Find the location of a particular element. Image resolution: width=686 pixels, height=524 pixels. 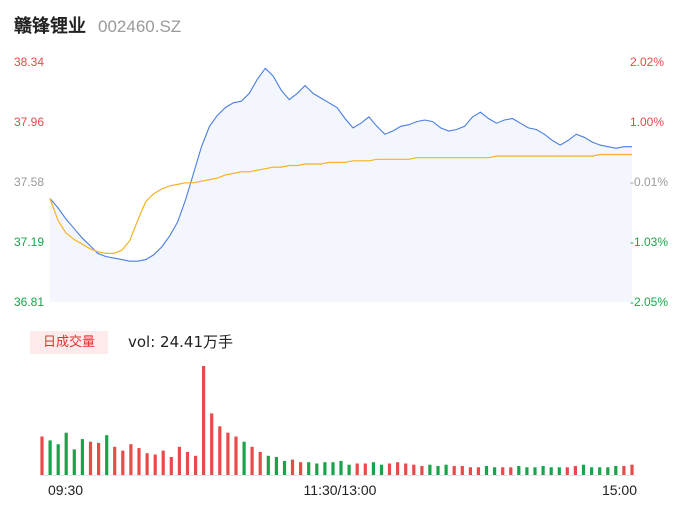

right-tick-label: 2.02% is located at coordinates (647, 62).